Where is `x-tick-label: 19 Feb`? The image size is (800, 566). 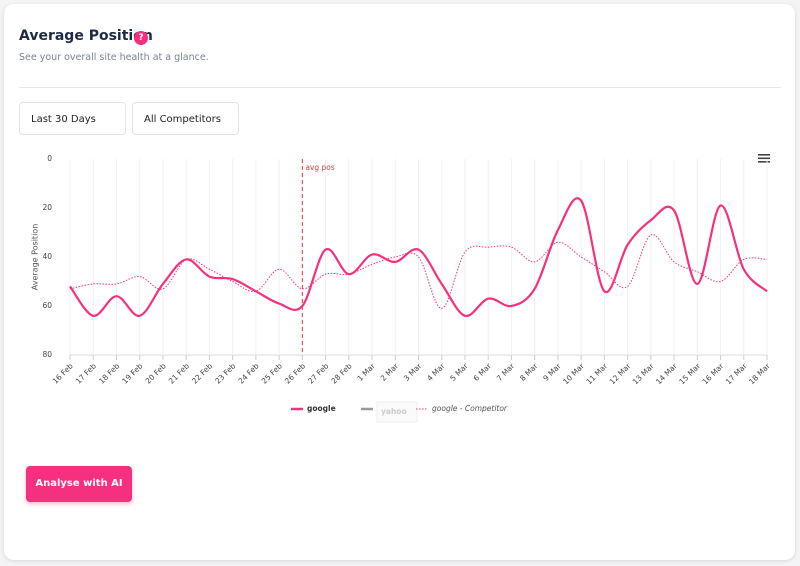 x-tick-label: 19 Feb is located at coordinates (132, 373).